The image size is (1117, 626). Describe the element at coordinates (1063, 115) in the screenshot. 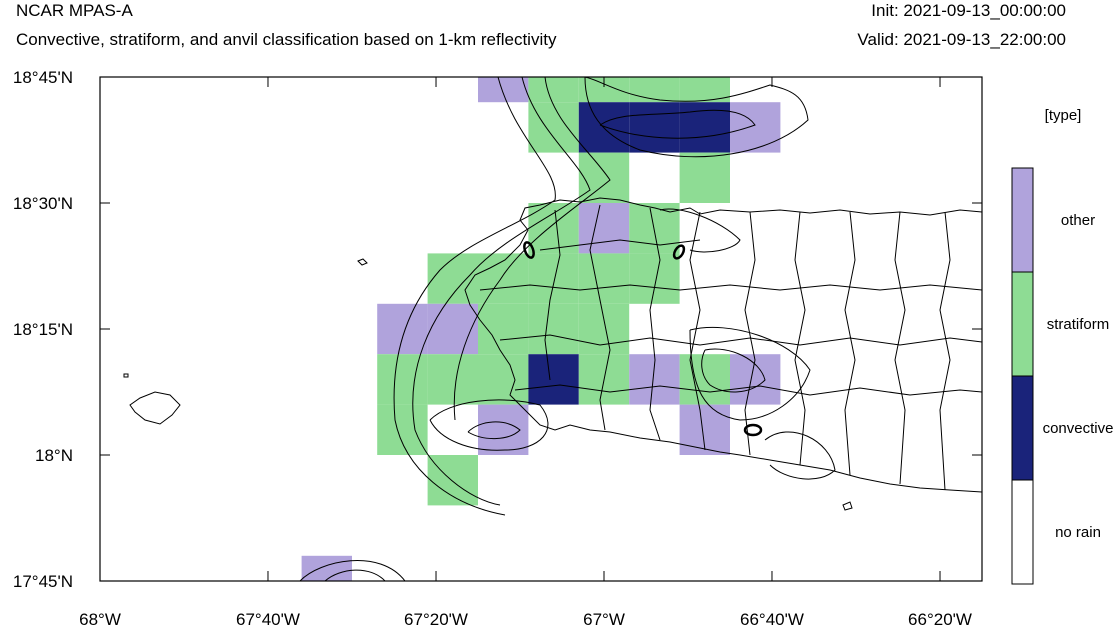

I see `legend-title: [type]` at that location.